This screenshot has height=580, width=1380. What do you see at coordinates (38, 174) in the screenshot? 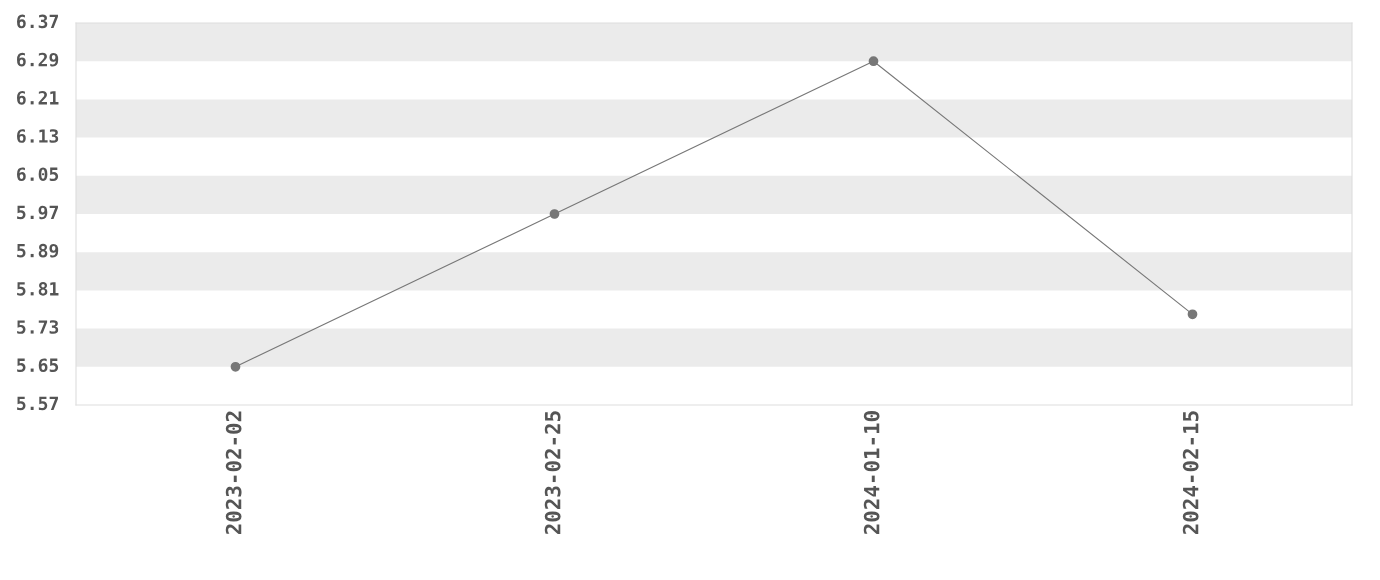
I see `y-tick-label: 6.05` at bounding box center [38, 174].